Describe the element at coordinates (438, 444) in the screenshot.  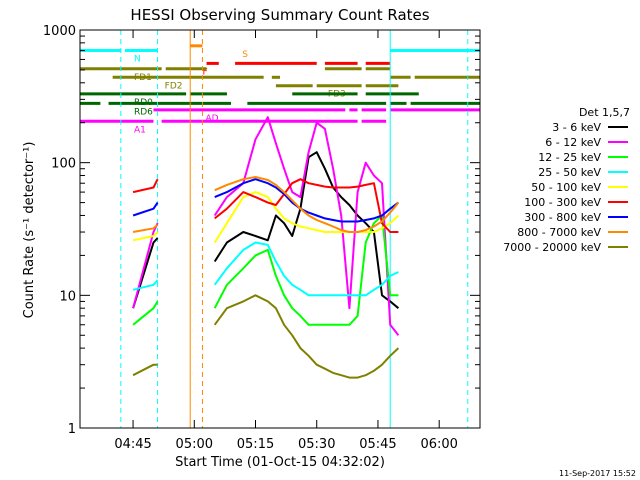
I see `x-tick-label: 06:00` at that location.